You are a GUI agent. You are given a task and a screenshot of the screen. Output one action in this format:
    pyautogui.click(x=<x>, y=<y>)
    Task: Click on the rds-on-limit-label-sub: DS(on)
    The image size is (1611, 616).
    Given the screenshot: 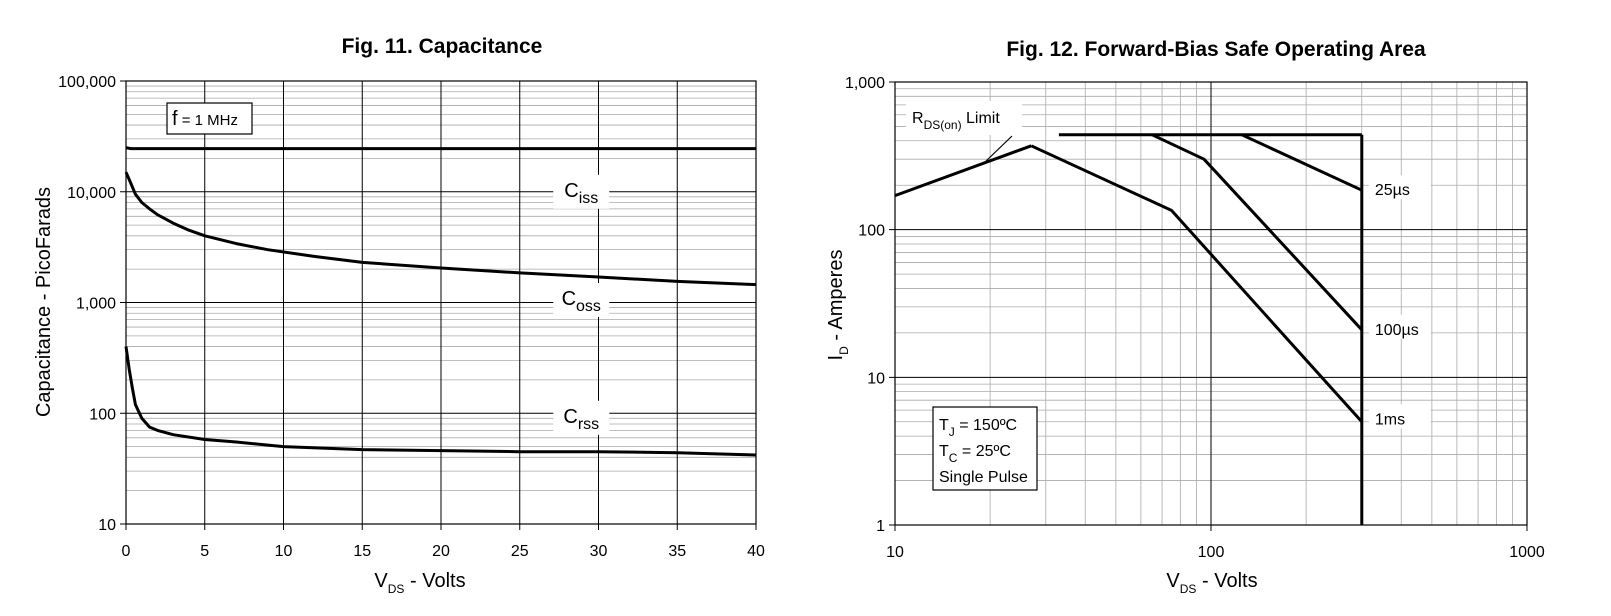 What is the action you would take?
    pyautogui.click(x=943, y=125)
    